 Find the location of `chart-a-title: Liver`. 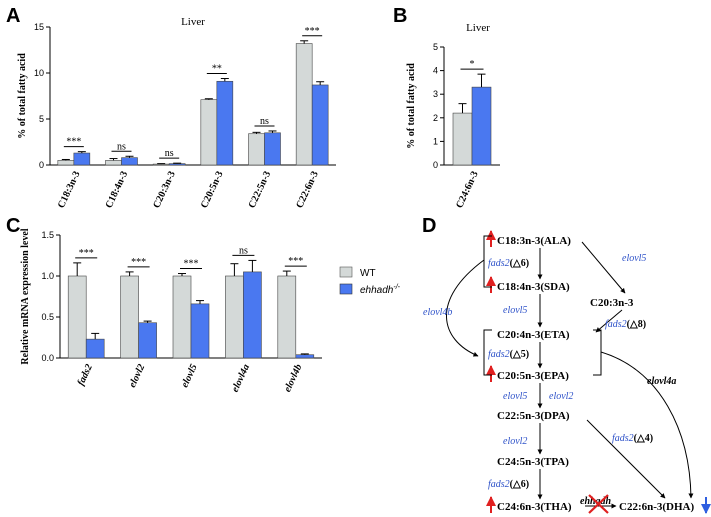

chart-a-title: Liver is located at coordinates (193, 22).